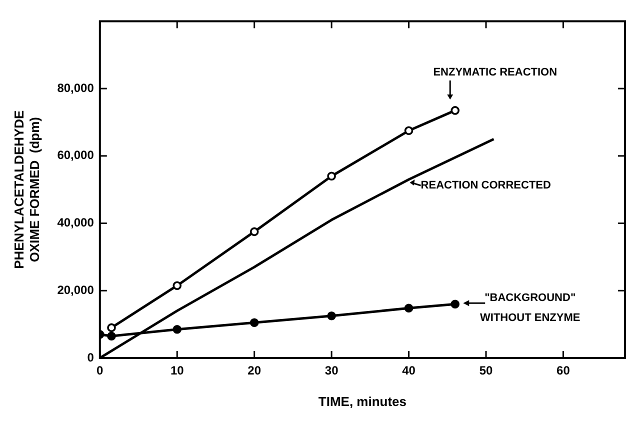 The height and width of the screenshot is (422, 639). I want to click on x-tick-label: 20, so click(255, 371).